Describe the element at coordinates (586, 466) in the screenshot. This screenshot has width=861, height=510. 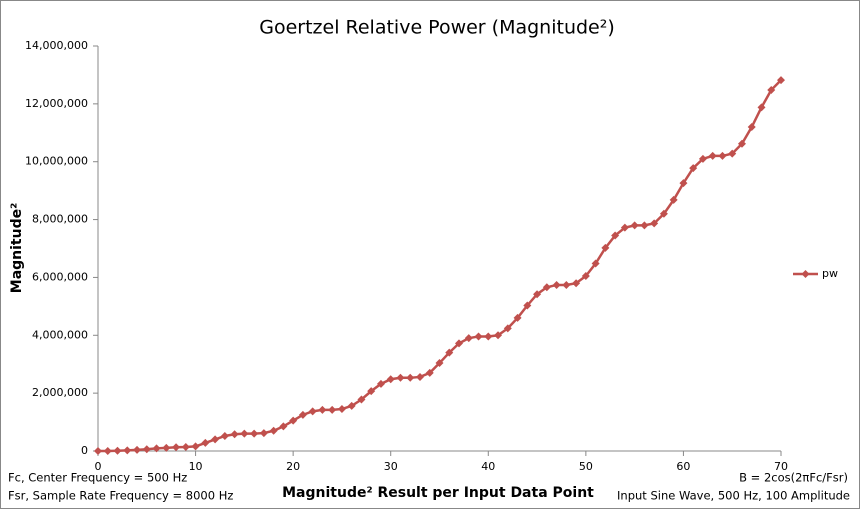
I see `x-tick-label: 50` at that location.